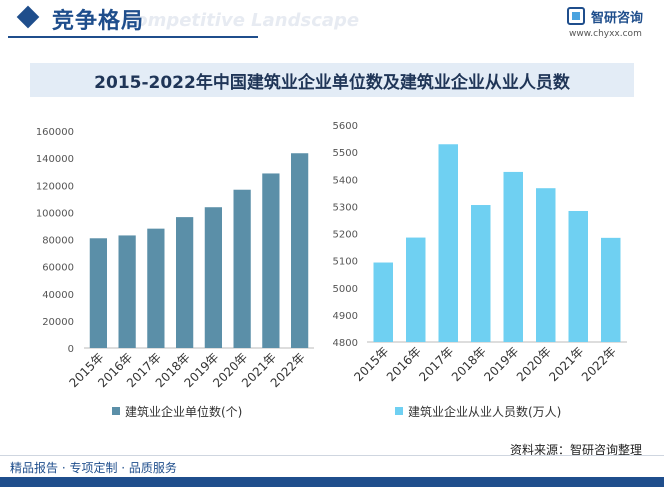  Describe the element at coordinates (399, 411) in the screenshot. I see `employees-legend-swatch` at that location.